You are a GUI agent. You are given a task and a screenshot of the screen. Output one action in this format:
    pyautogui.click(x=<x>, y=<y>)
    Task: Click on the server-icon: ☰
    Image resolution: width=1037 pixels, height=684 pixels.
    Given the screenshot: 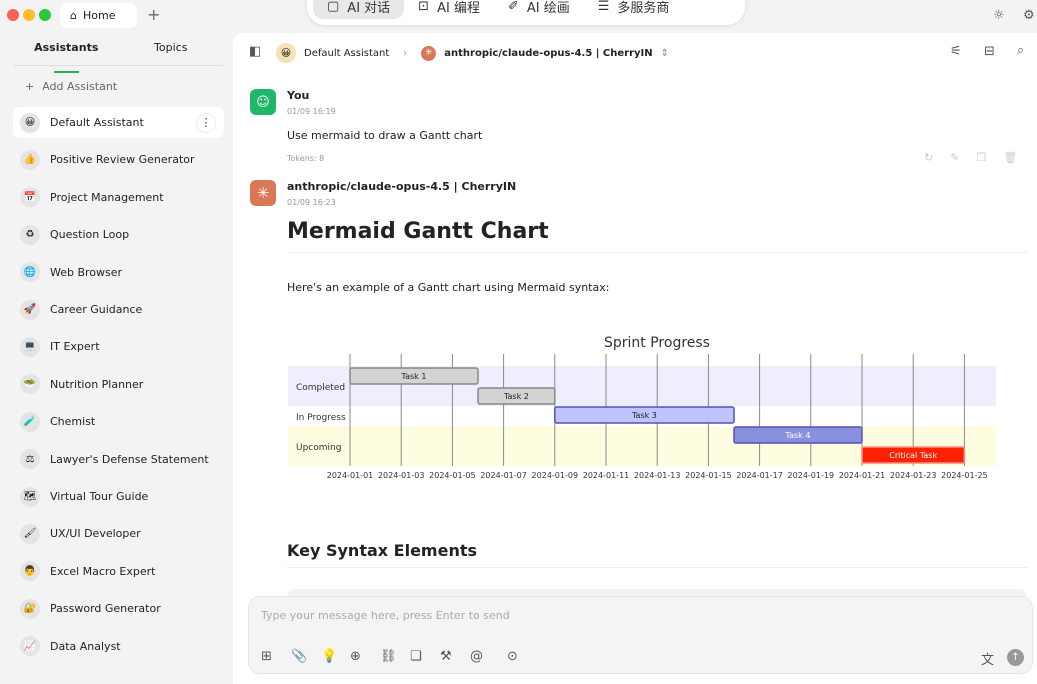 What is the action you would take?
    pyautogui.click(x=603, y=7)
    